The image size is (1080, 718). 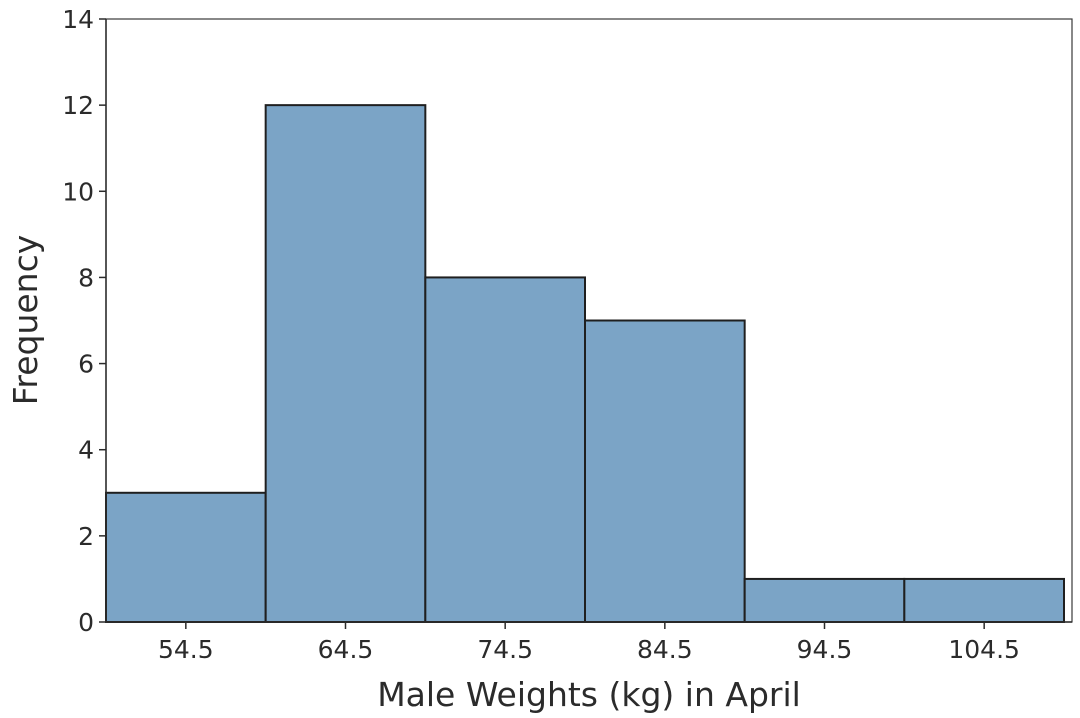 What do you see at coordinates (84, 321) in the screenshot?
I see `y-axis: 0 2 4 6 8 10 12 14` at bounding box center [84, 321].